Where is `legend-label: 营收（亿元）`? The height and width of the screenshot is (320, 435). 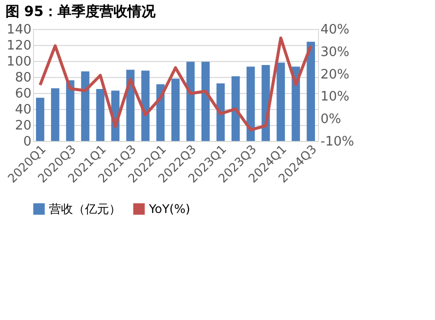
legend-label: 营收（亿元） is located at coordinates (85, 209).